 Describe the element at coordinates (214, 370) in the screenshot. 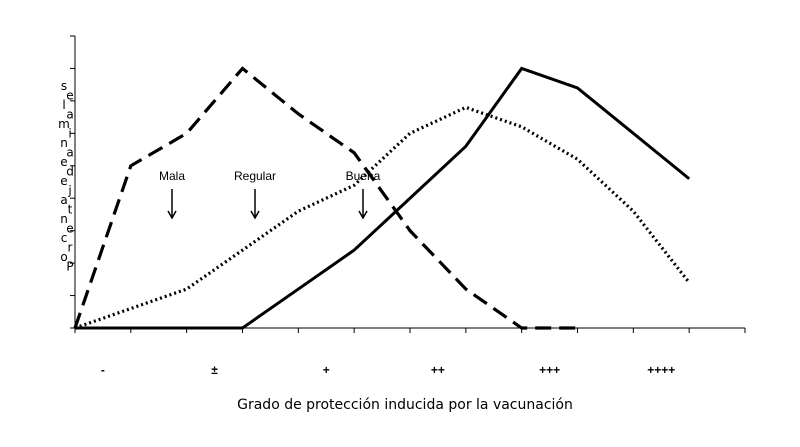

I see `x-tick-label: ±` at that location.